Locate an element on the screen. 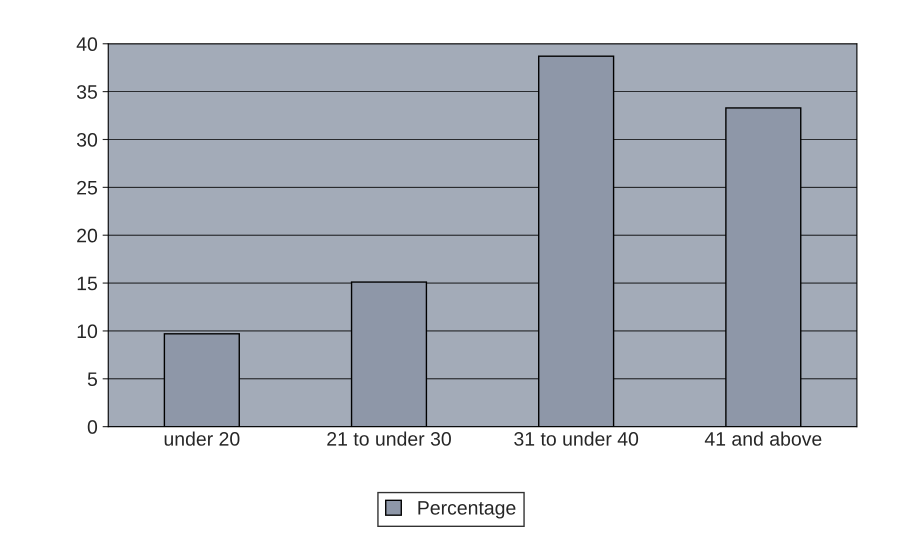 The image size is (902, 547). y-tick-label: 10 is located at coordinates (88, 331).